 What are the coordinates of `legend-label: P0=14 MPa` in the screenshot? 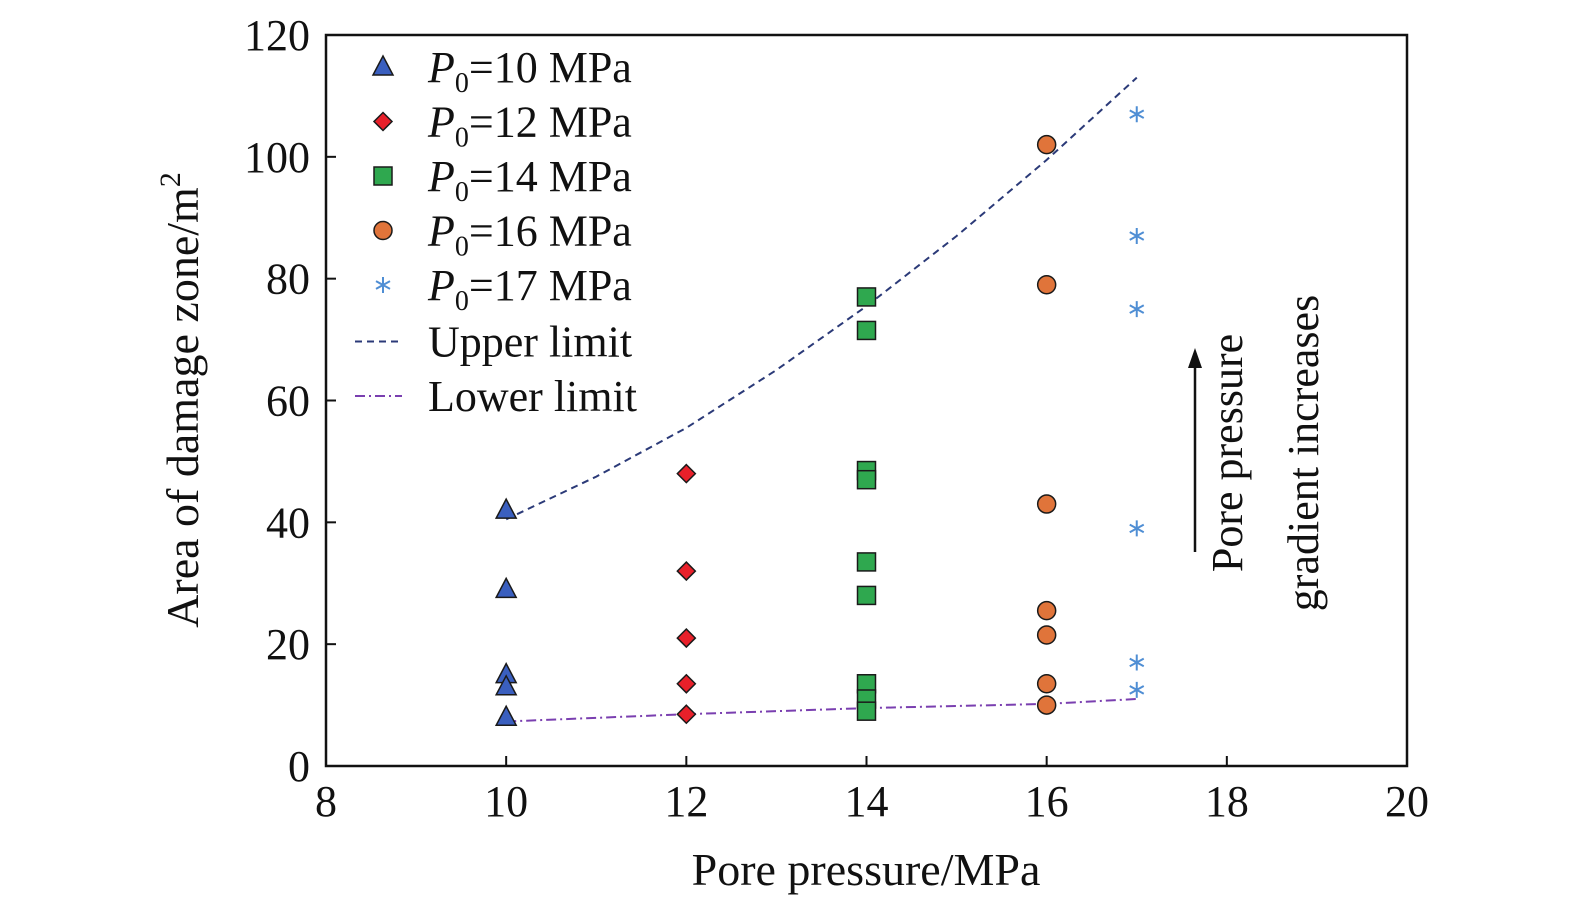 It's located at (529, 180).